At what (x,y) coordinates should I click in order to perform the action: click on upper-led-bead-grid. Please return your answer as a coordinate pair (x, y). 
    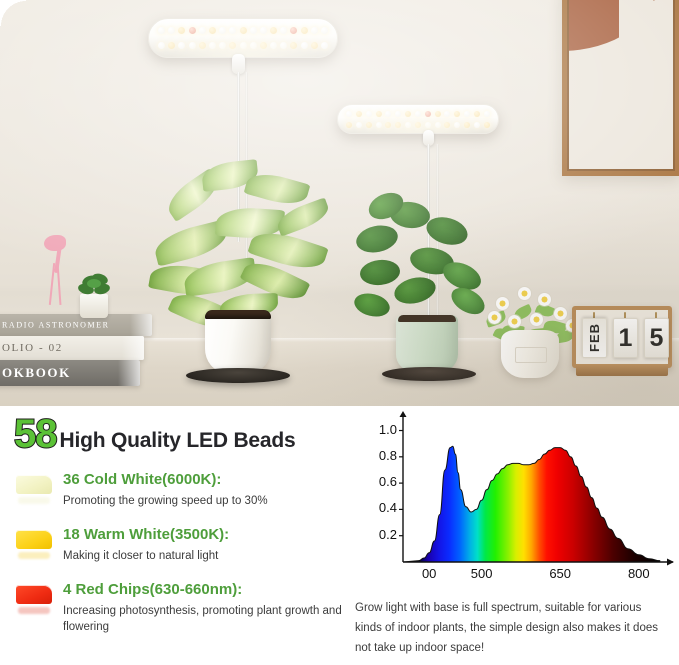
    Looking at the image, I should click on (243, 38).